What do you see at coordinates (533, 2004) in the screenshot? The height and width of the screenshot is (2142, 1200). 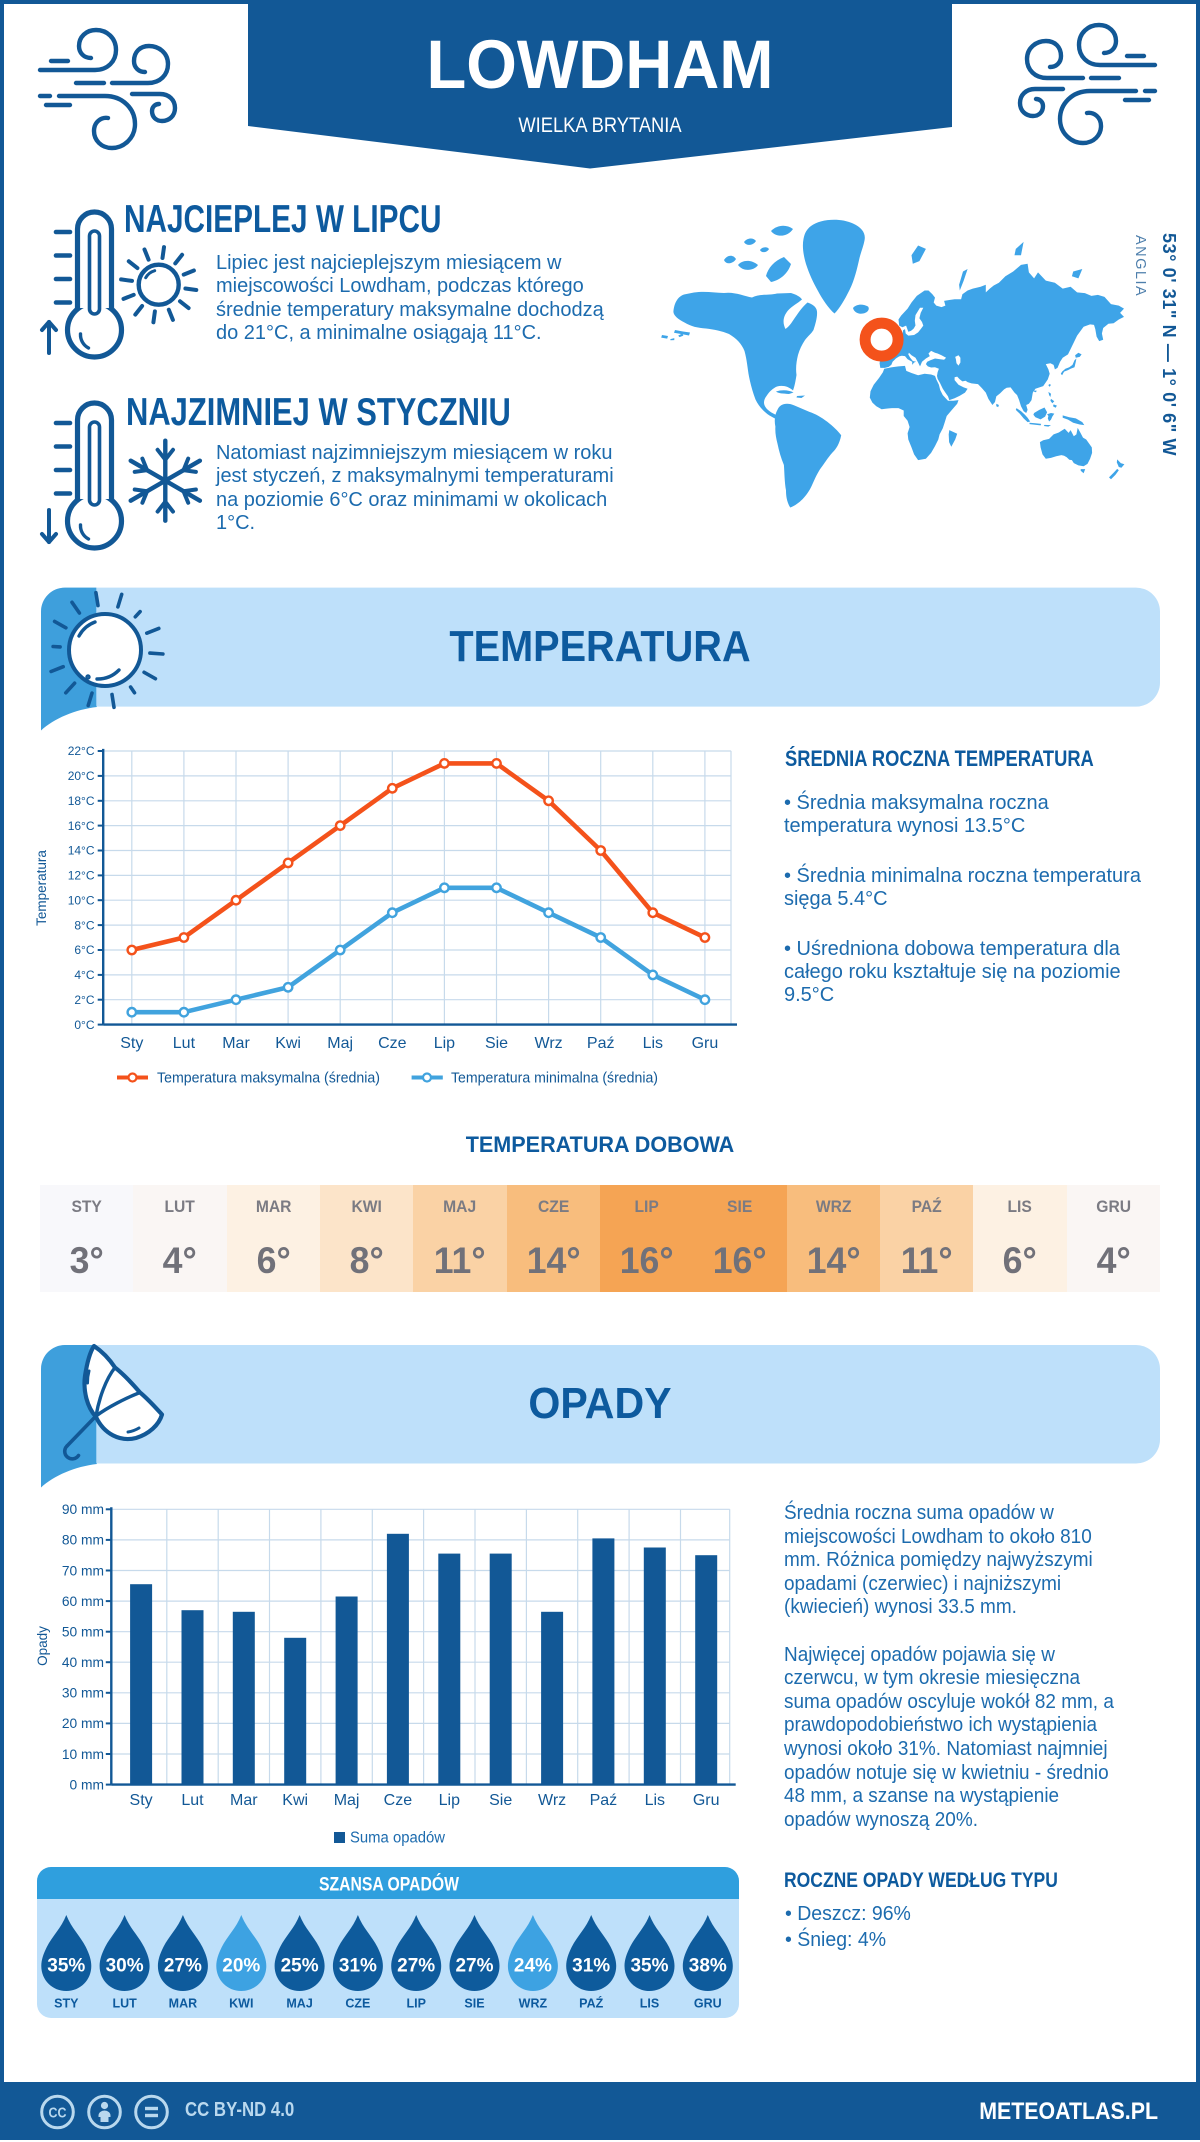 I see `svg-text: WRZ` at bounding box center [533, 2004].